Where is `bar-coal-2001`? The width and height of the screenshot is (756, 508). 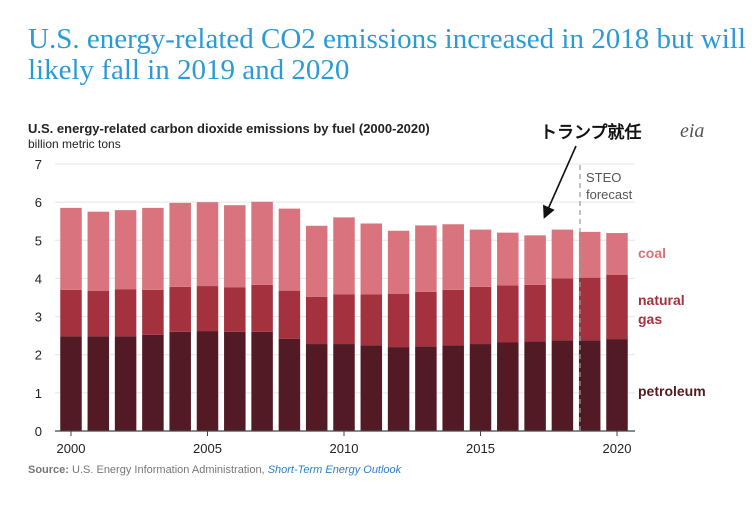 bar-coal-2001 is located at coordinates (98, 251).